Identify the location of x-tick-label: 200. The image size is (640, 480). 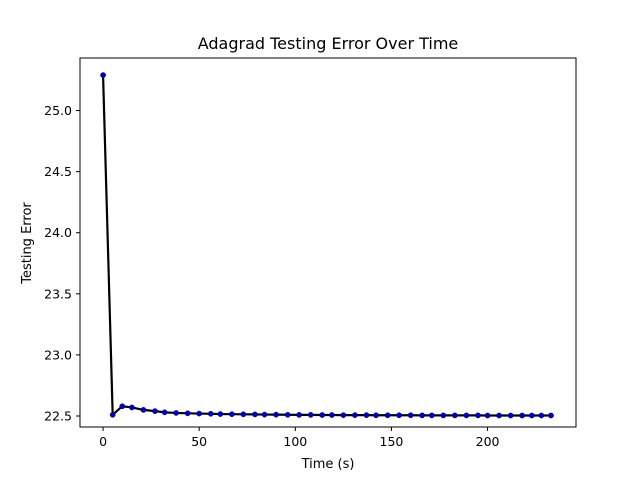
(488, 441).